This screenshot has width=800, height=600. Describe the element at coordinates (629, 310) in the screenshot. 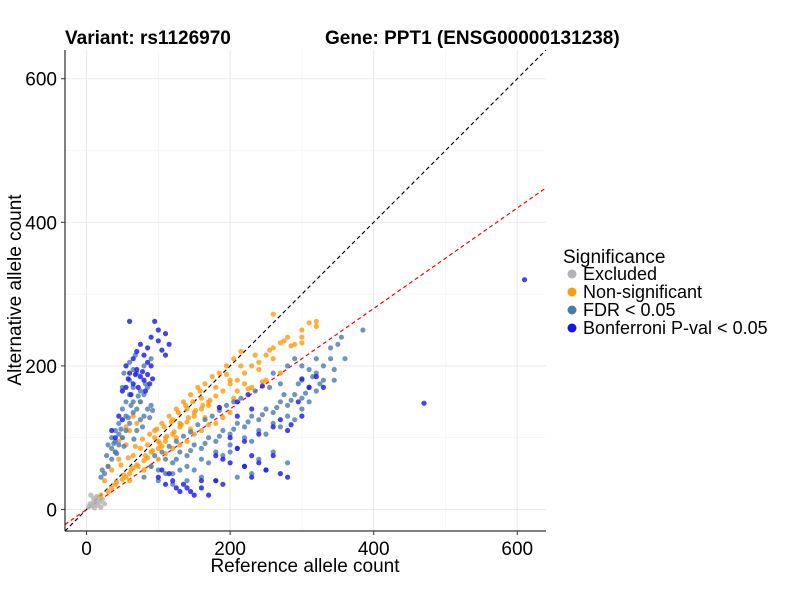

I see `legend-label: FDR < 0.05` at that location.